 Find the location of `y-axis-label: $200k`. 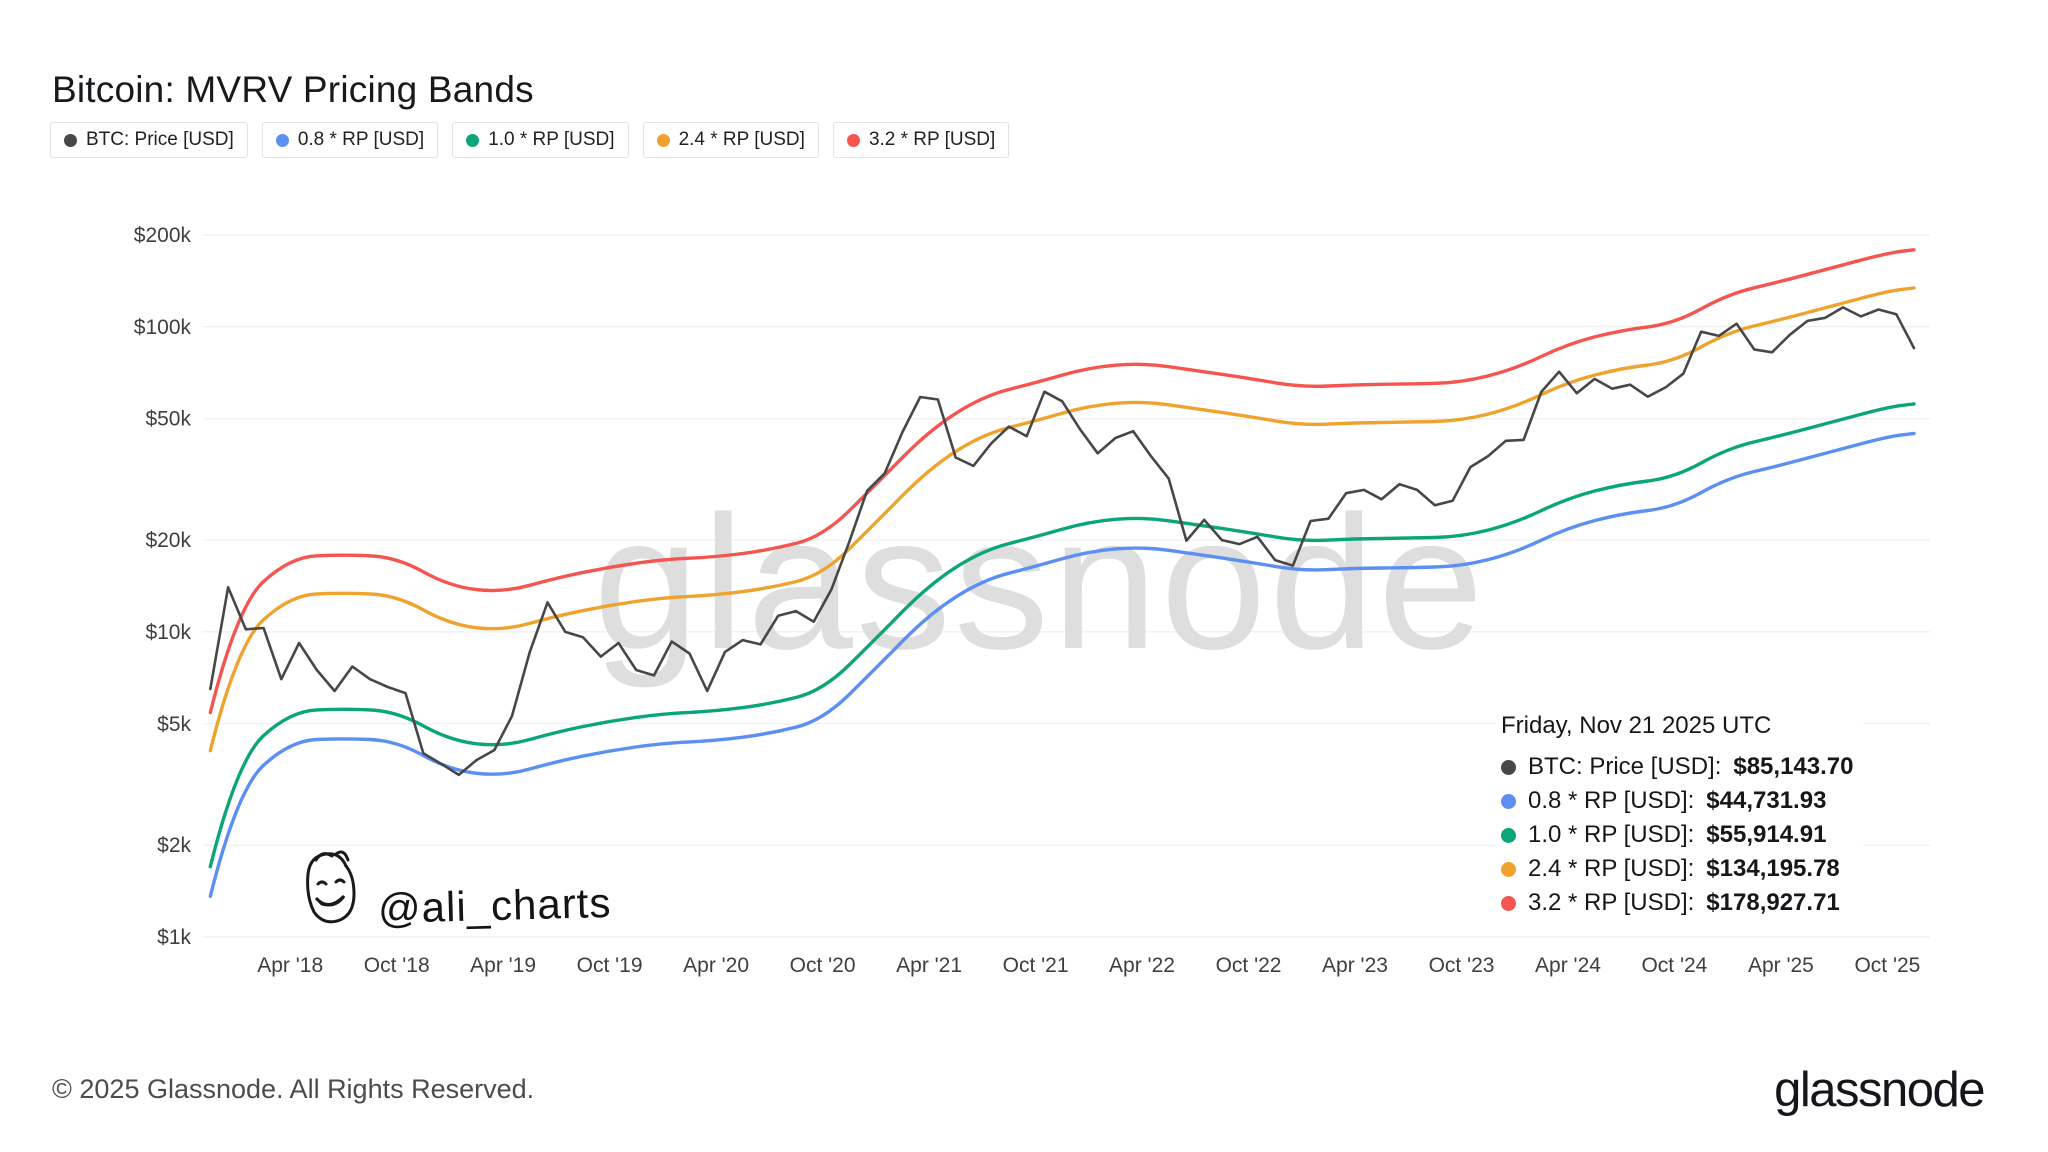

y-axis-label: $200k is located at coordinates (163, 235).